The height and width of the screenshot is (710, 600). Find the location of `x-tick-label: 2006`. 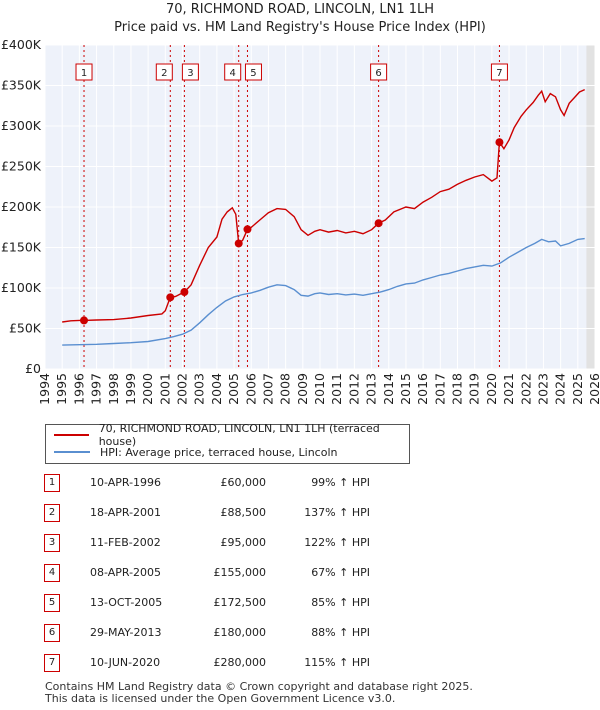

x-tick-label: 2006 is located at coordinates (250, 389).